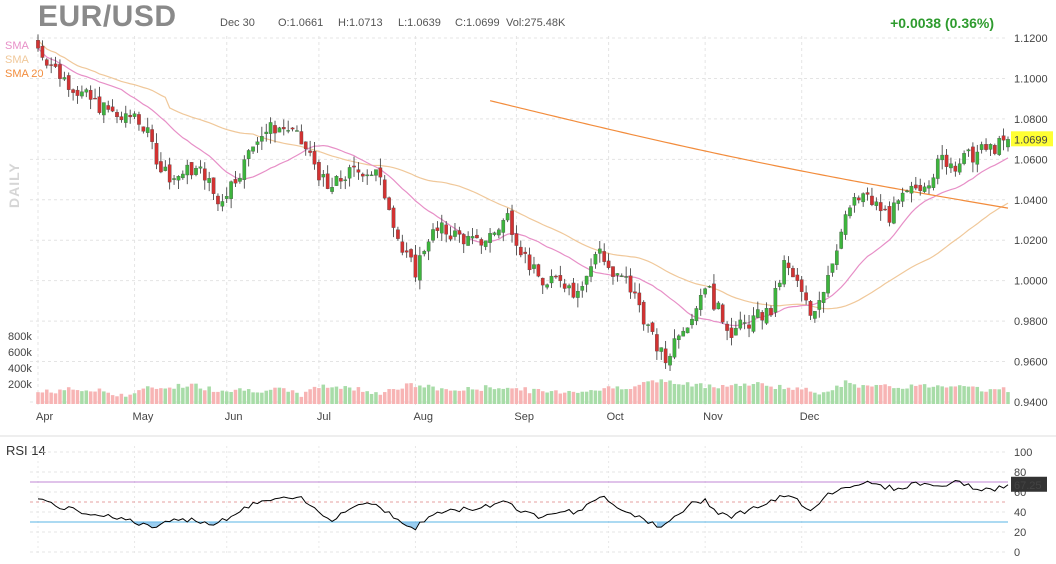  I want to click on volume-tick-label: 600k, so click(20, 353).